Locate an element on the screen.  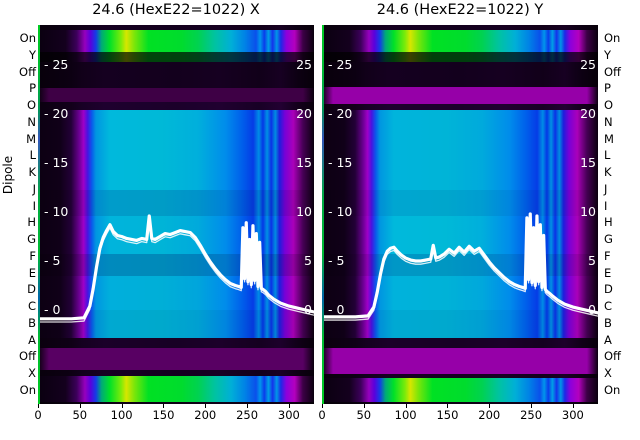
x-tick-label: 50 is located at coordinates (80, 415).